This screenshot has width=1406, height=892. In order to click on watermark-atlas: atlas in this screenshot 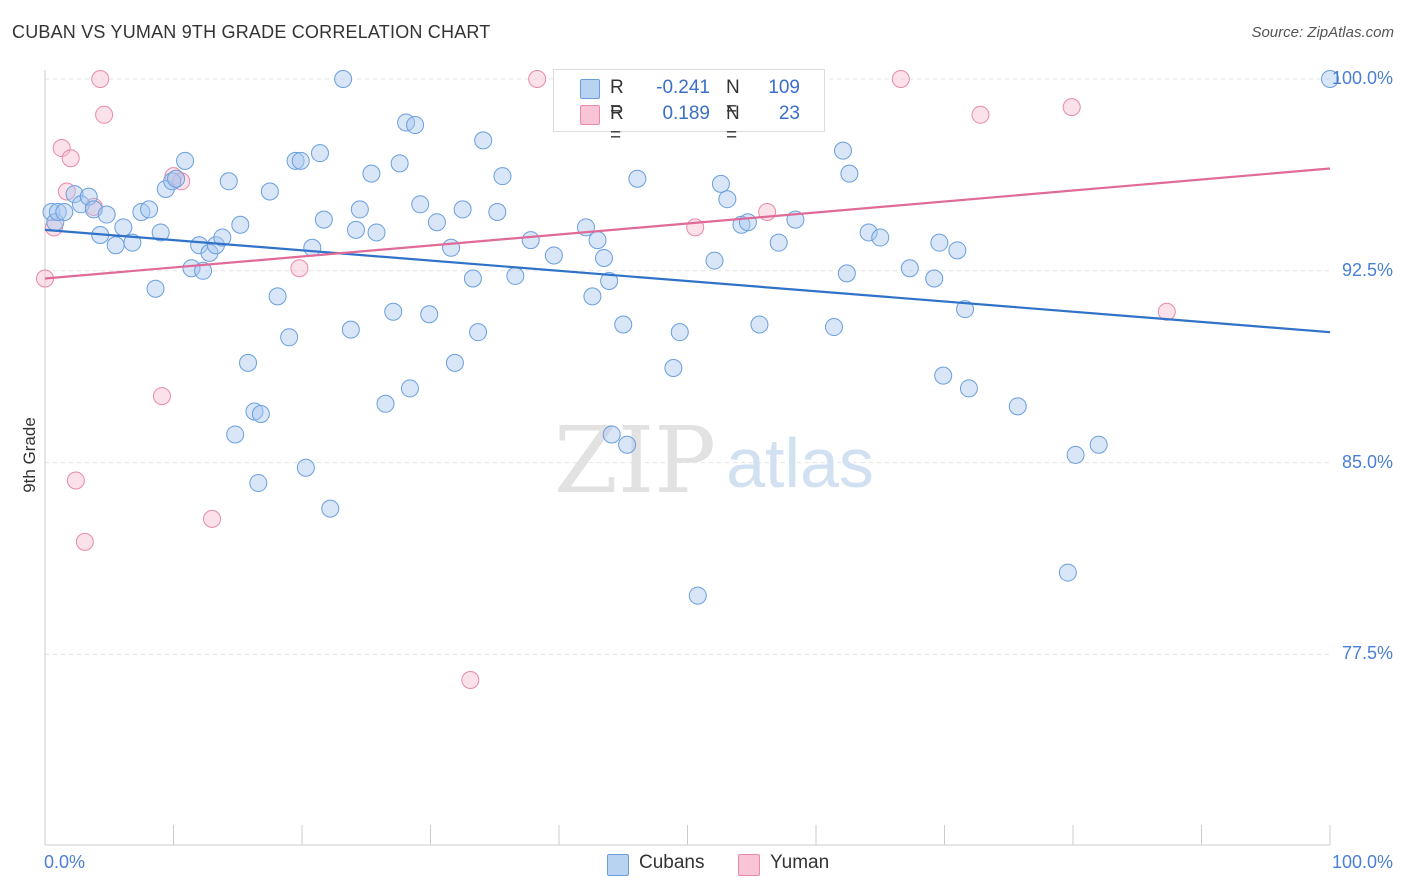, I will do `click(800, 463)`.